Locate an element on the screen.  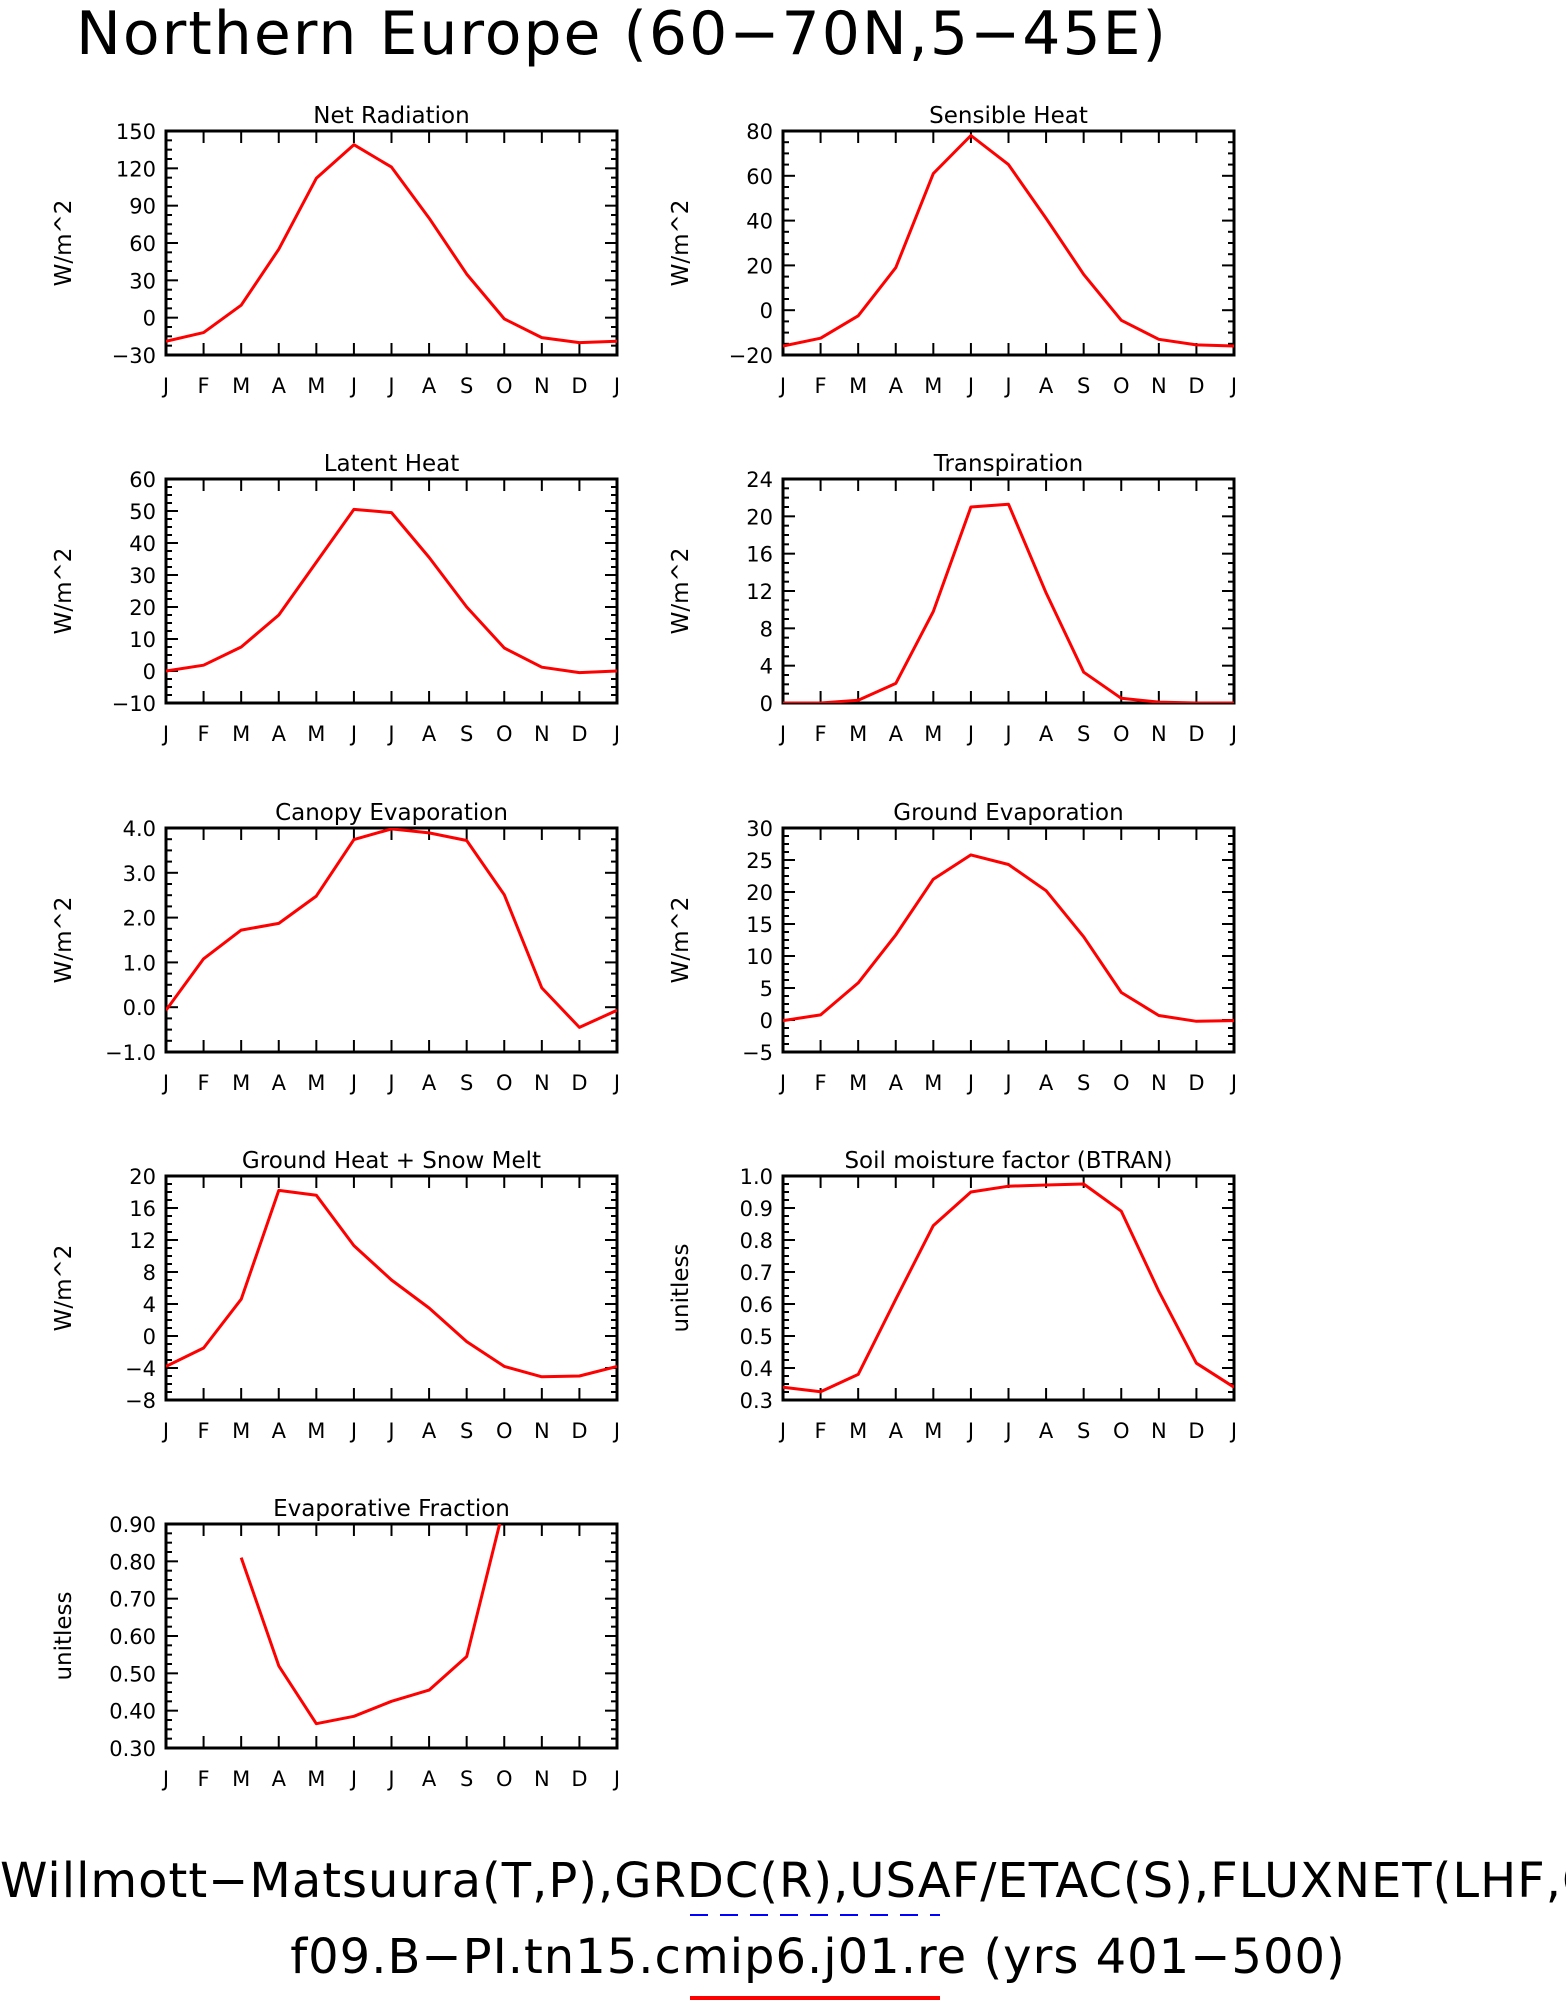
panel-title: Canopy Evaporation is located at coordinates (391, 813).